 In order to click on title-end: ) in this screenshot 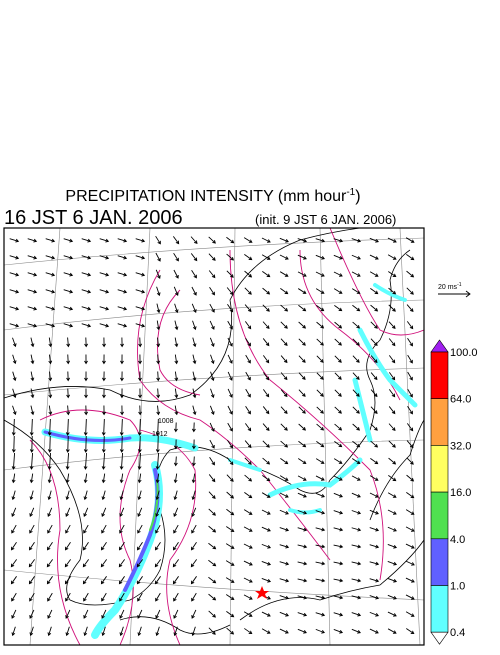, I will do `click(357, 196)`.